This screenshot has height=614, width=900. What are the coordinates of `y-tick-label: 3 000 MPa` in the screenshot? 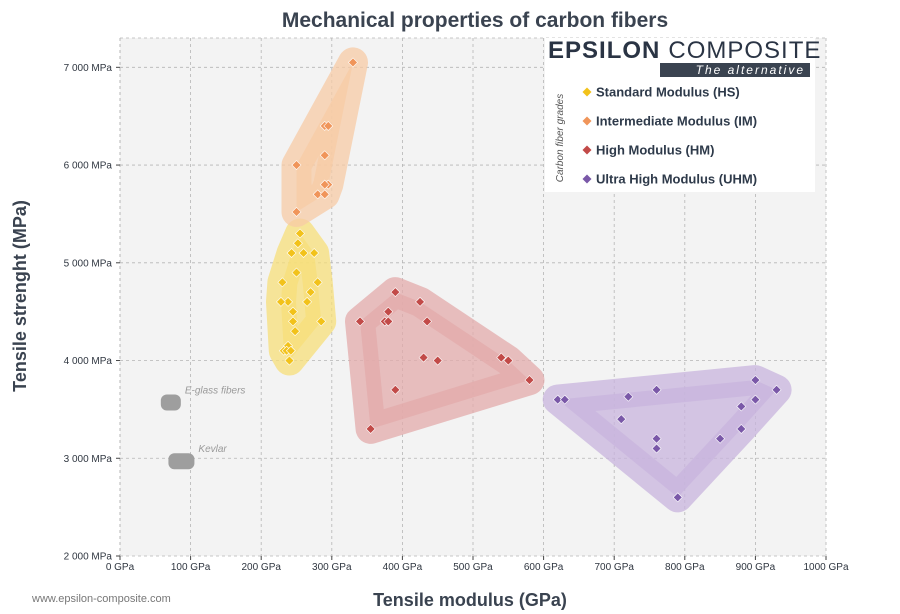 It's located at (88, 459).